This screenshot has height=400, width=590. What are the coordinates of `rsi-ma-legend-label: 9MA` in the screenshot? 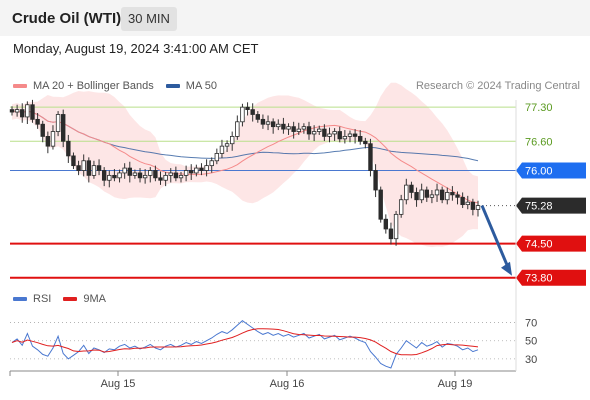 It's located at (94, 299).